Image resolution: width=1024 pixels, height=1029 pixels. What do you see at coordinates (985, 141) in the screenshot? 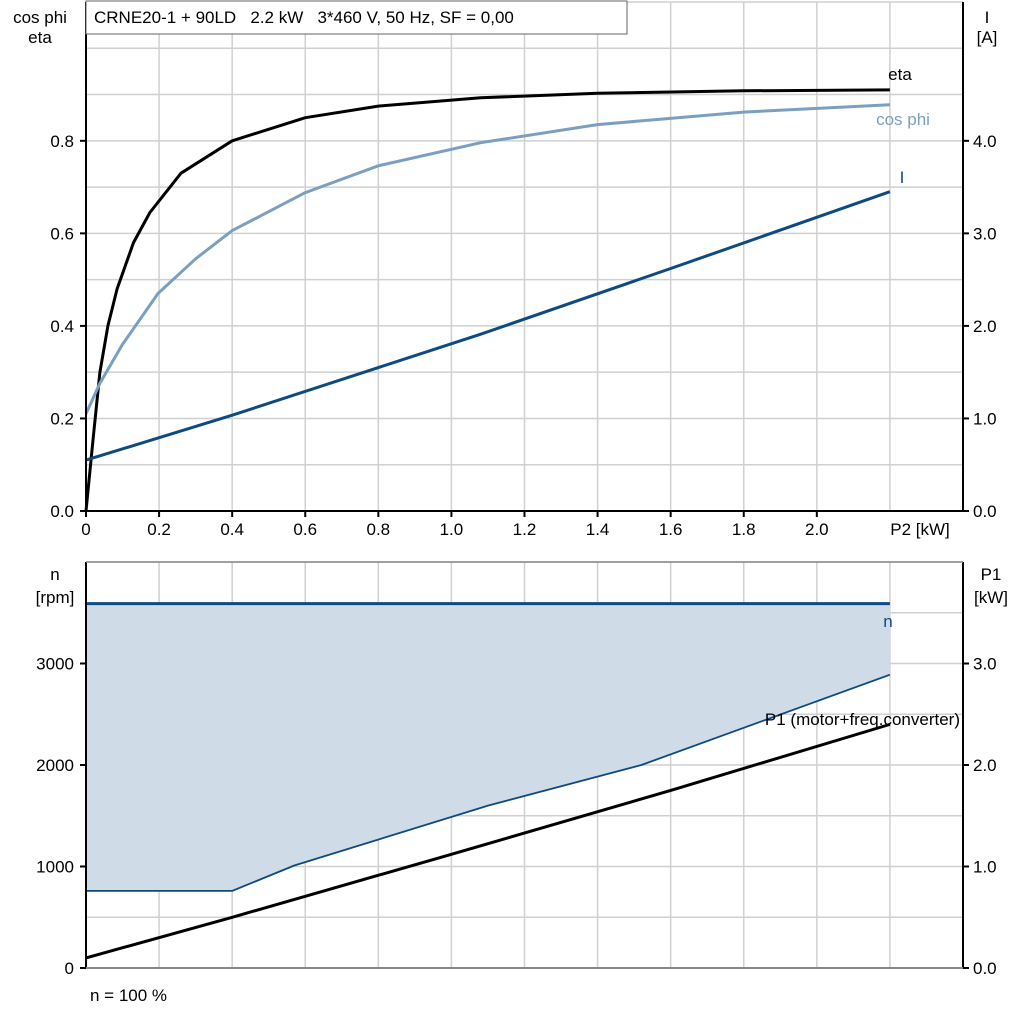
I see `y-right-tick-label: 4.0` at bounding box center [985, 141].